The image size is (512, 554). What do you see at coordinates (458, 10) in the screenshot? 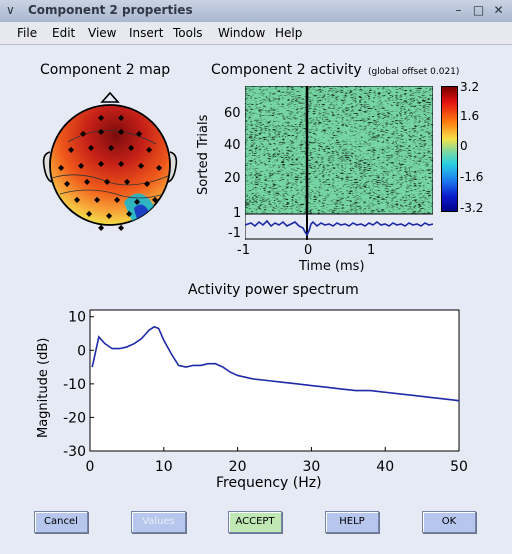
I see `minimize-icon: –` at bounding box center [458, 10].